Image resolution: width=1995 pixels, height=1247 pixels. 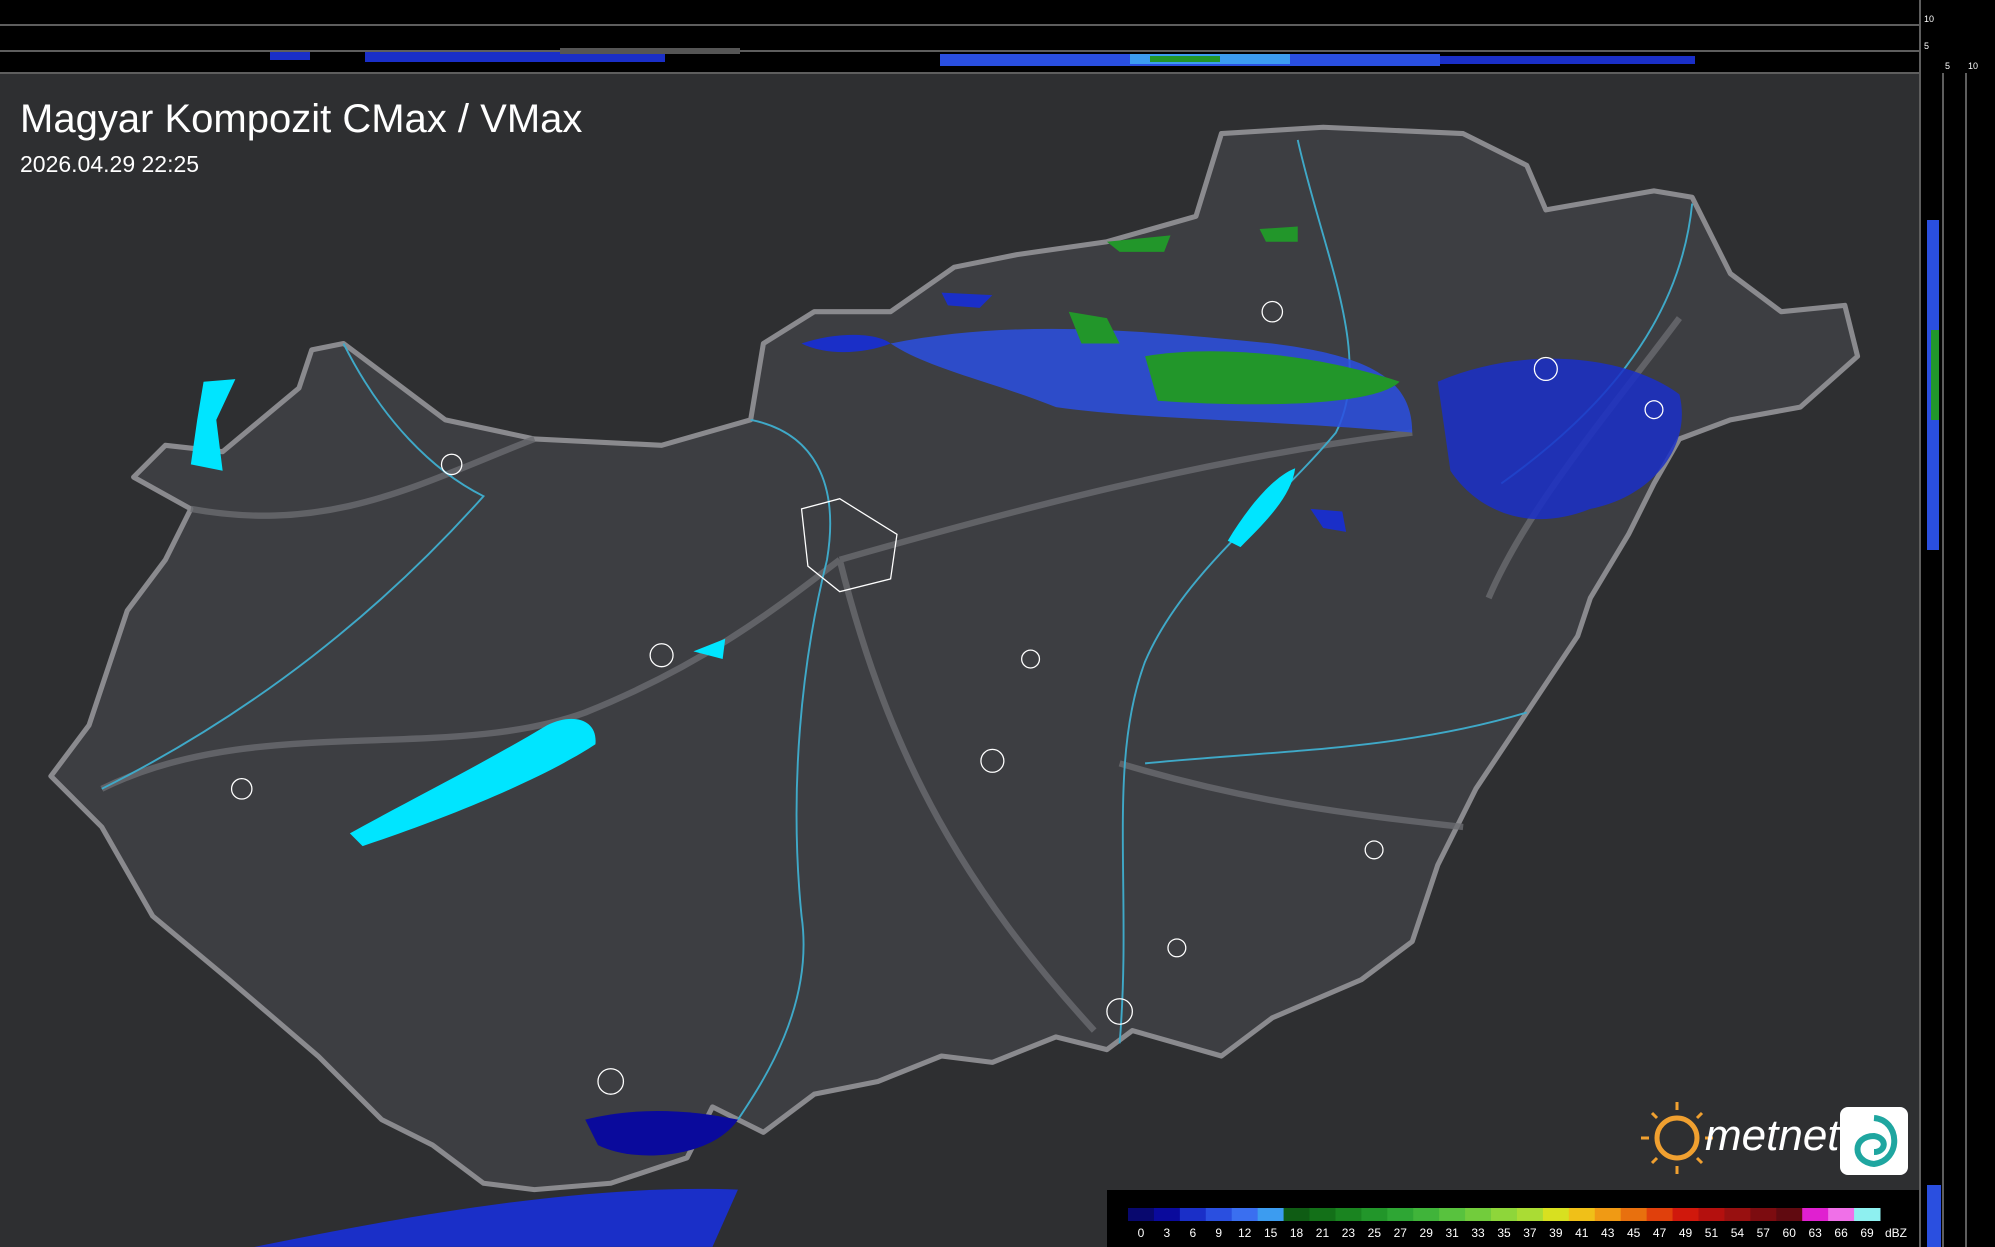 What do you see at coordinates (1271, 1233) in the screenshot?
I see `legend-tick: 15` at bounding box center [1271, 1233].